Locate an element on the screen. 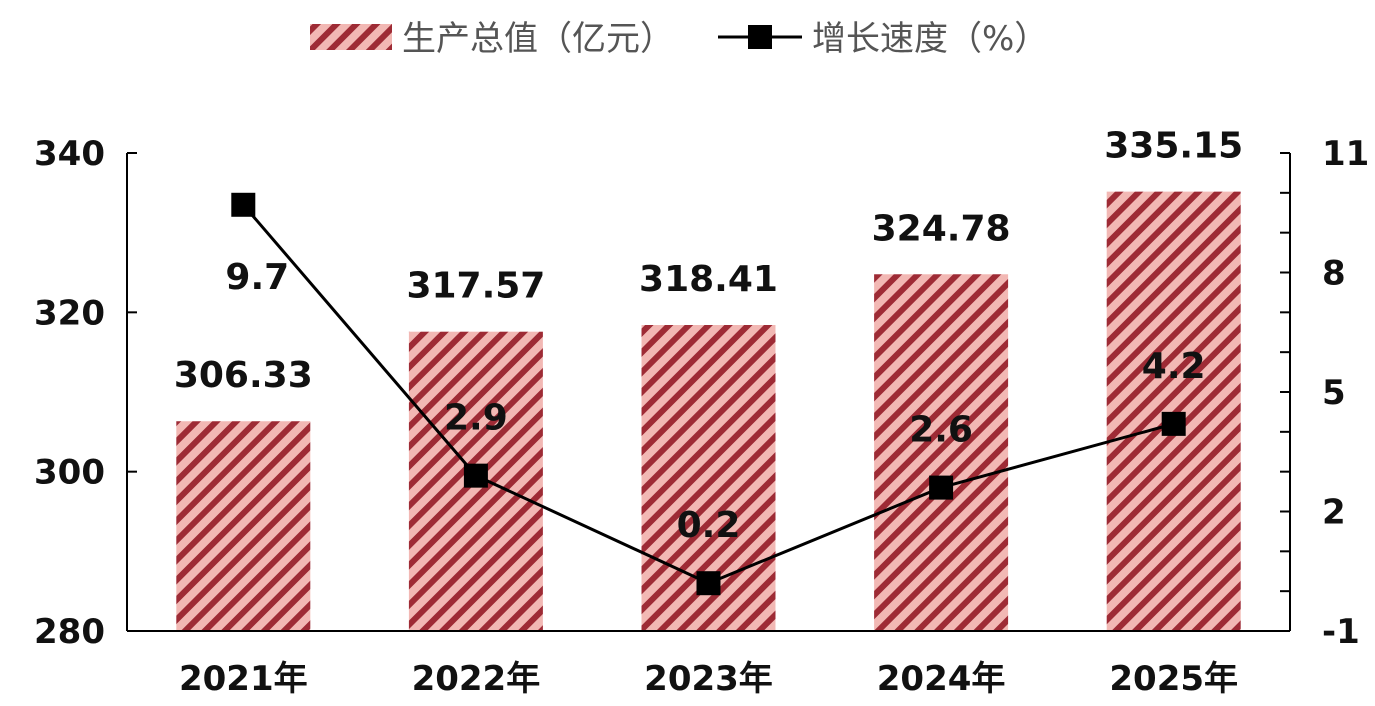 This screenshot has height=706, width=1375. legend-bar-swatch is located at coordinates (351, 37).